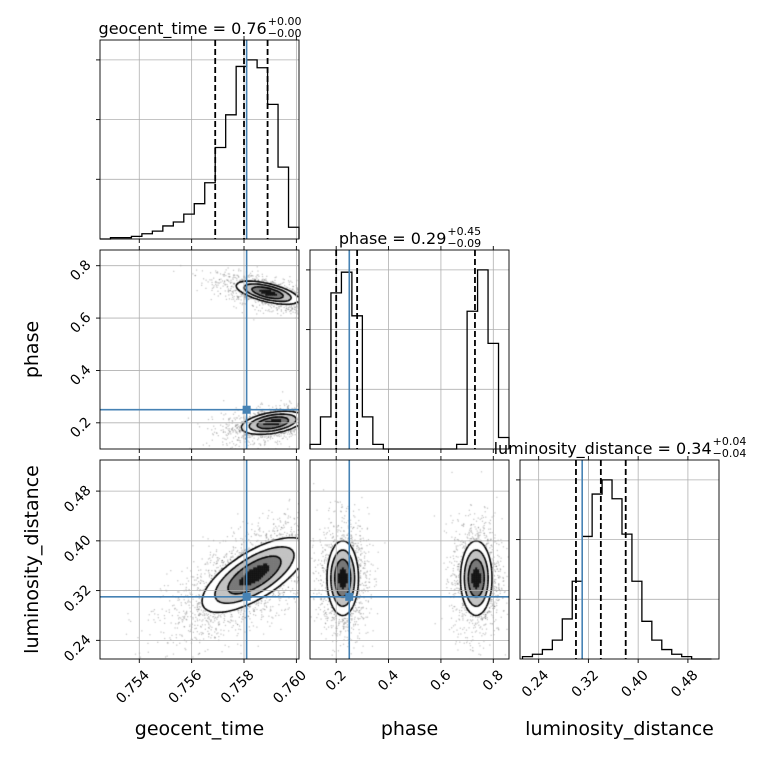  I want to click on title-geocent_time: geocent_time = 0.76 +0.00−0.00, so click(200, 27).